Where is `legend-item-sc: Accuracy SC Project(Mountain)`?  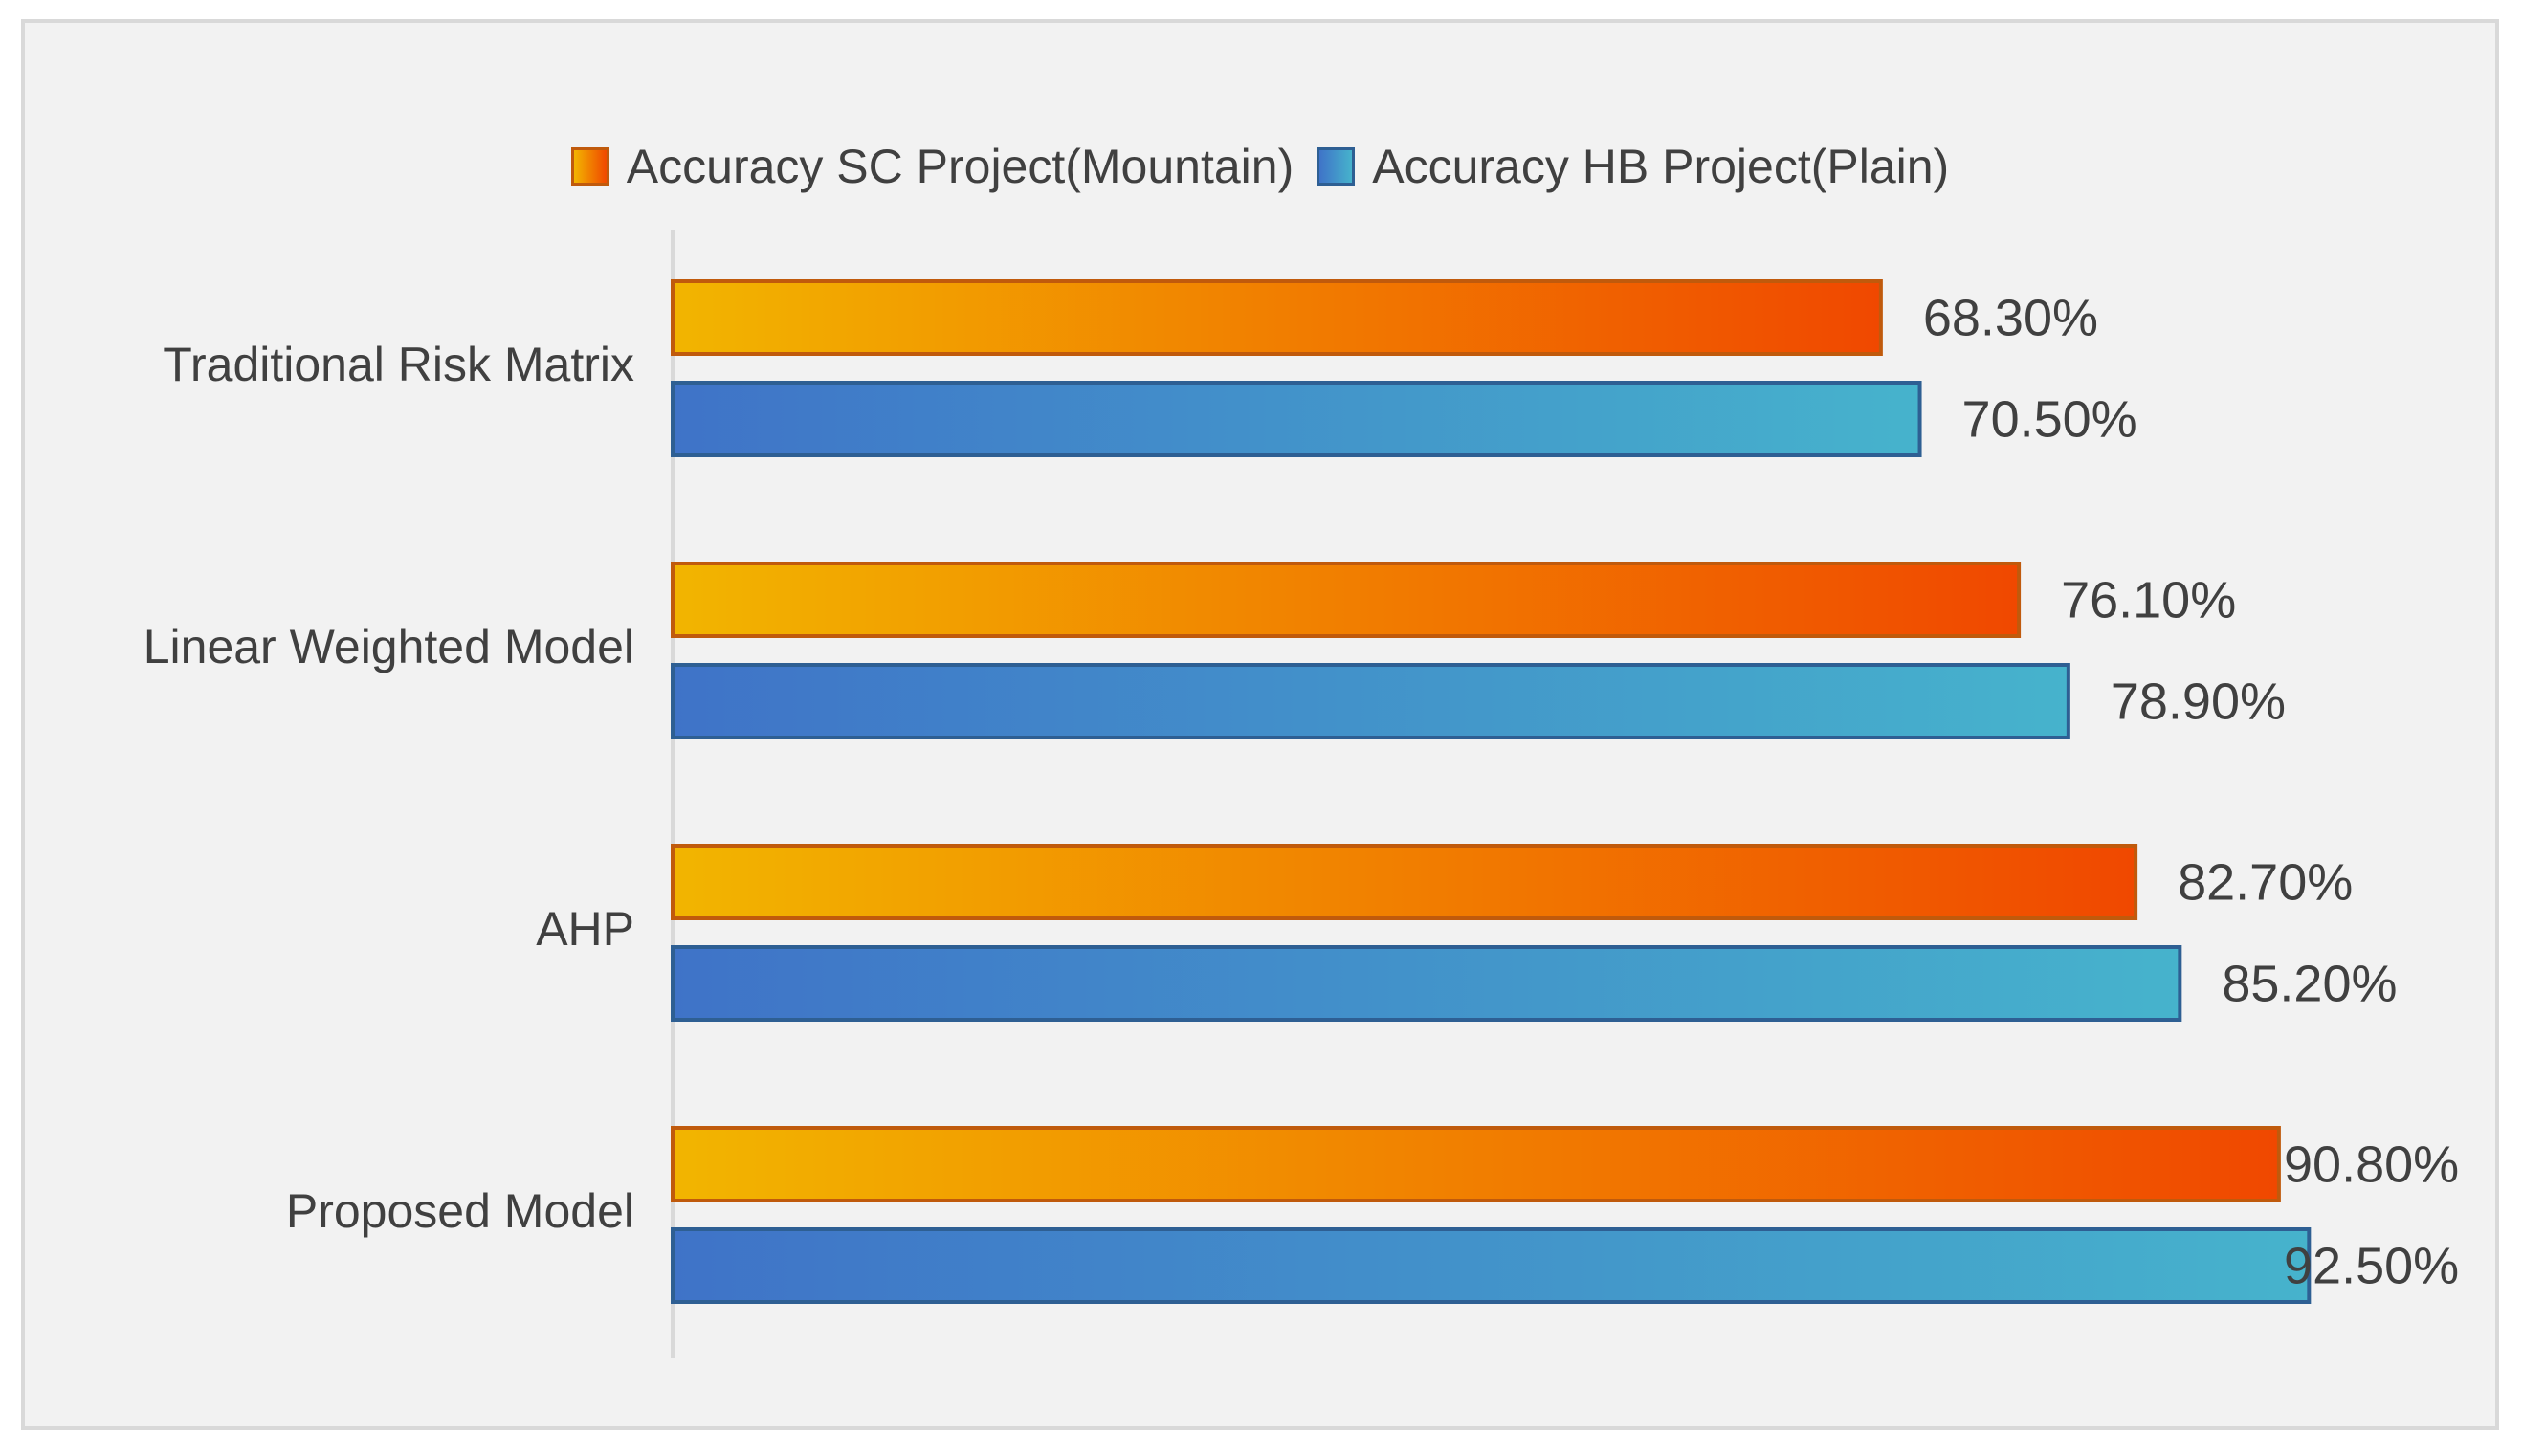
legend-item-sc: Accuracy SC Project(Mountain) is located at coordinates (932, 167).